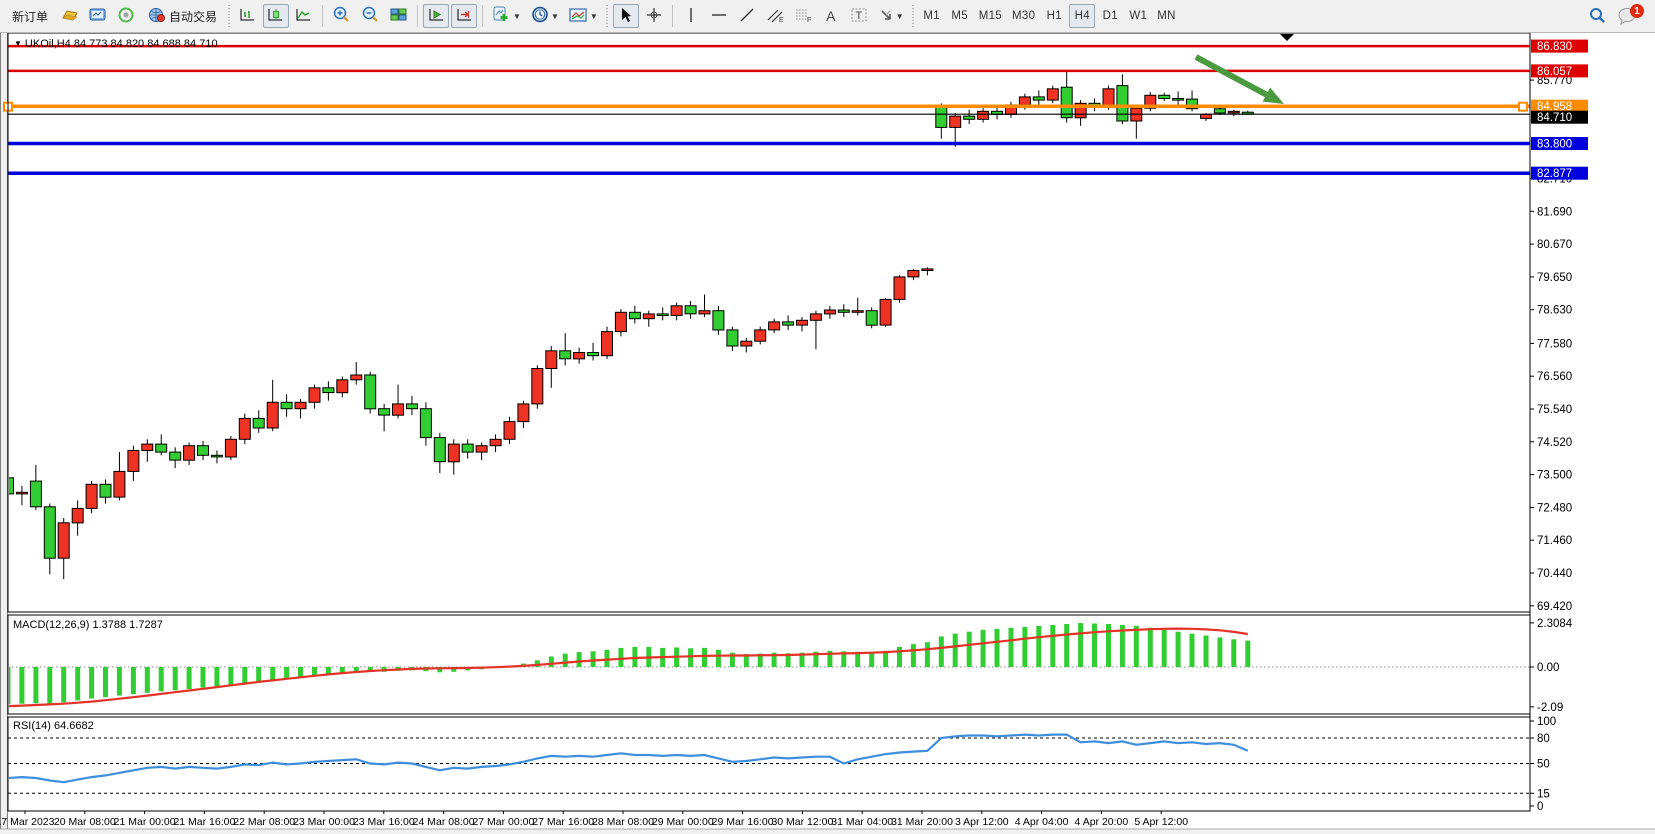 Image resolution: width=1655 pixels, height=834 pixels. I want to click on timeframe-label: H1, so click(1054, 16).